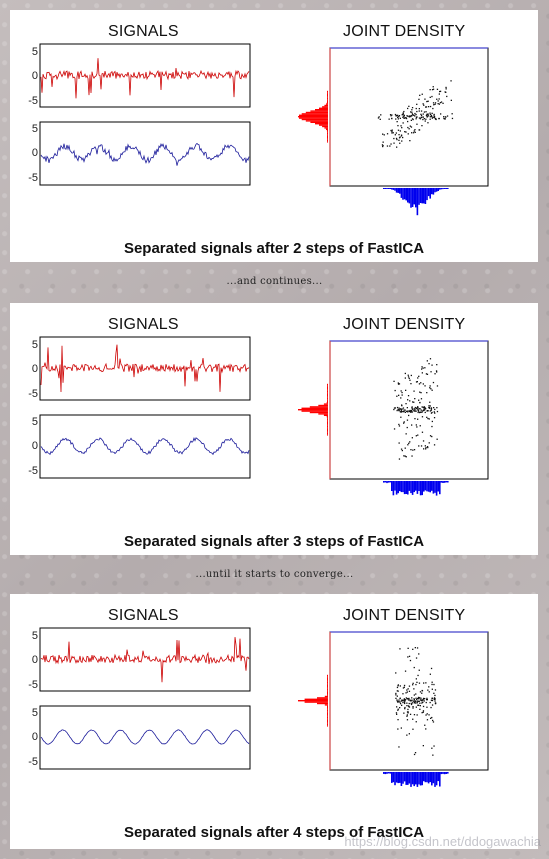 The height and width of the screenshot is (859, 549). What do you see at coordinates (145, 368) in the screenshot?
I see `signal-1-trace` at bounding box center [145, 368].